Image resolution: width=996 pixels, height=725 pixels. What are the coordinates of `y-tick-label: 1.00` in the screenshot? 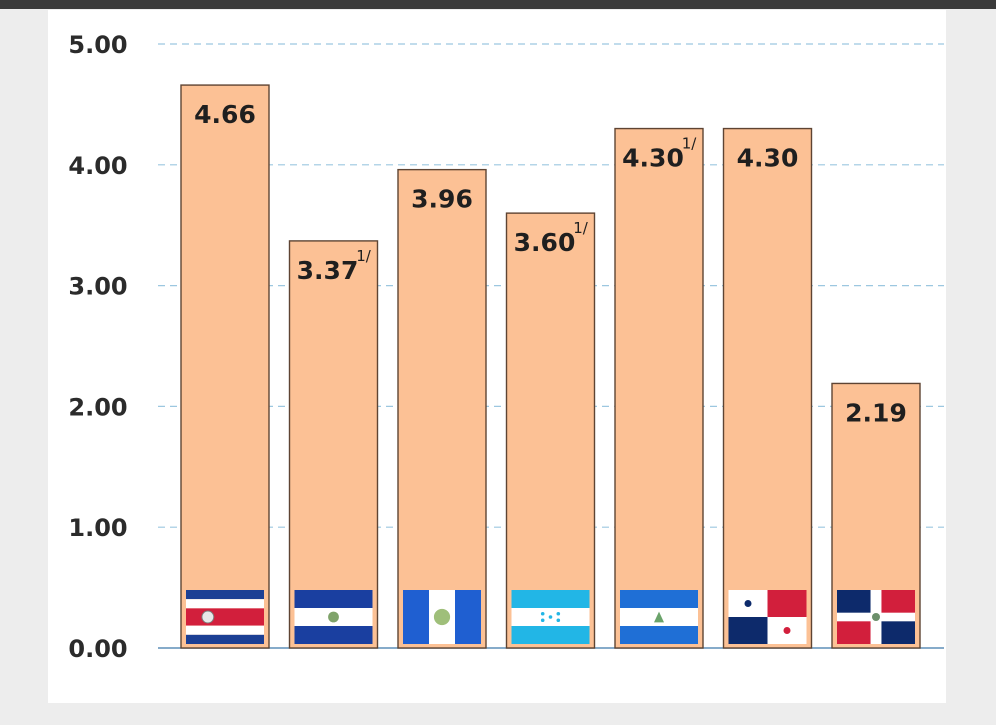 It's located at (97, 528).